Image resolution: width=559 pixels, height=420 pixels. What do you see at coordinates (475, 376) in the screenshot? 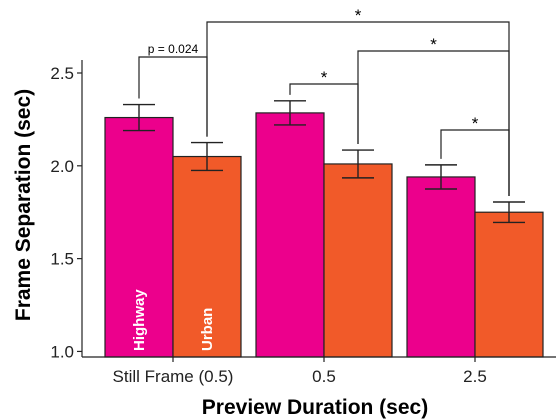
I see `x-tick-label-2: 2.5` at bounding box center [475, 376].